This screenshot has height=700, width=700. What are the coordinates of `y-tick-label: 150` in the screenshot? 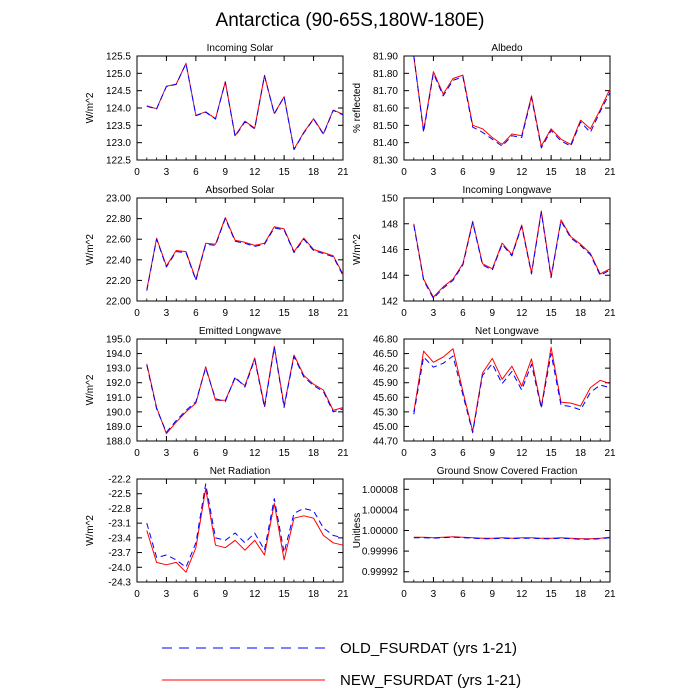 It's located at (389, 199).